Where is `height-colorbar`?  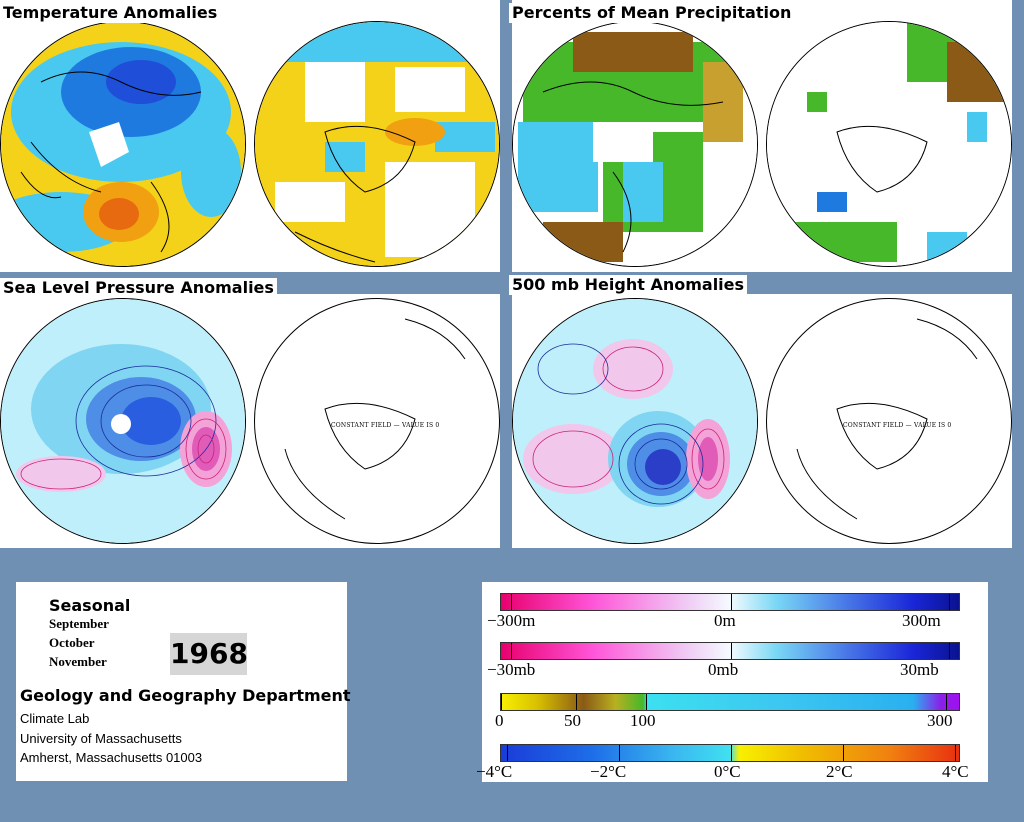 height-colorbar is located at coordinates (730, 602).